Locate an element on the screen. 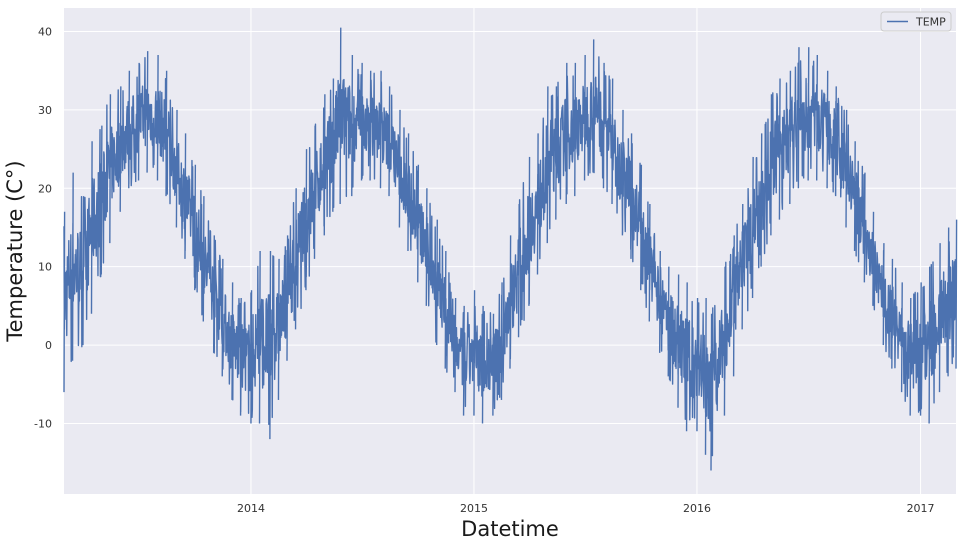 The width and height of the screenshot is (962, 551). x-tick-label: 2015 is located at coordinates (474, 508).